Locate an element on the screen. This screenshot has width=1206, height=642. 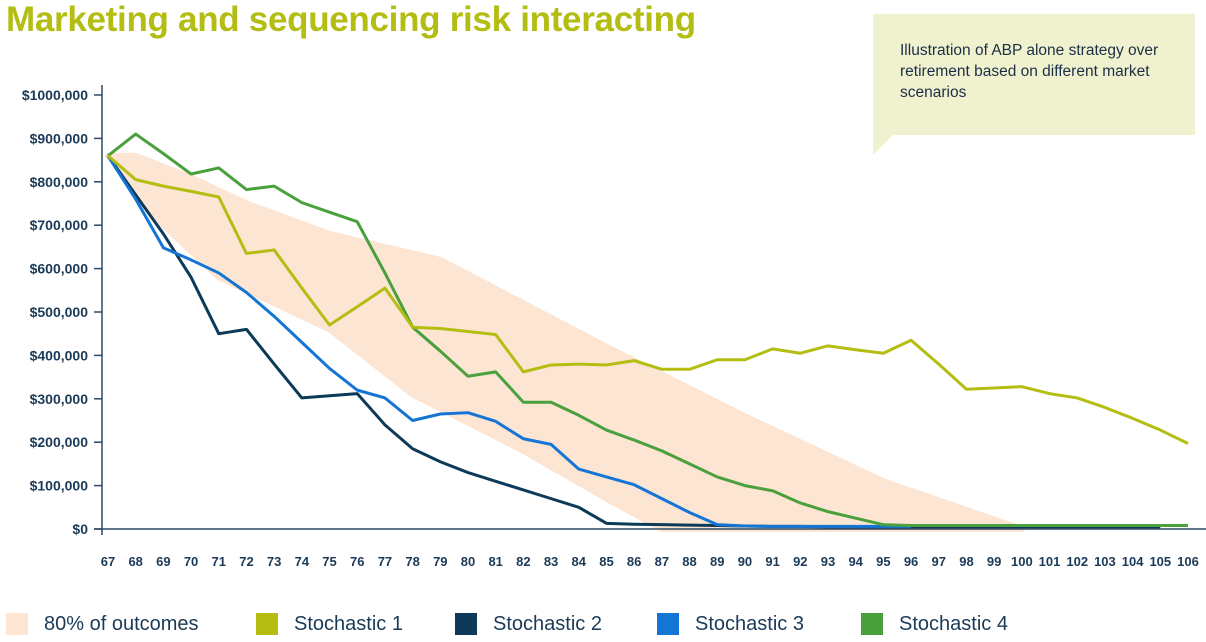
y-tick-label: $300,000 is located at coordinates (59, 399).